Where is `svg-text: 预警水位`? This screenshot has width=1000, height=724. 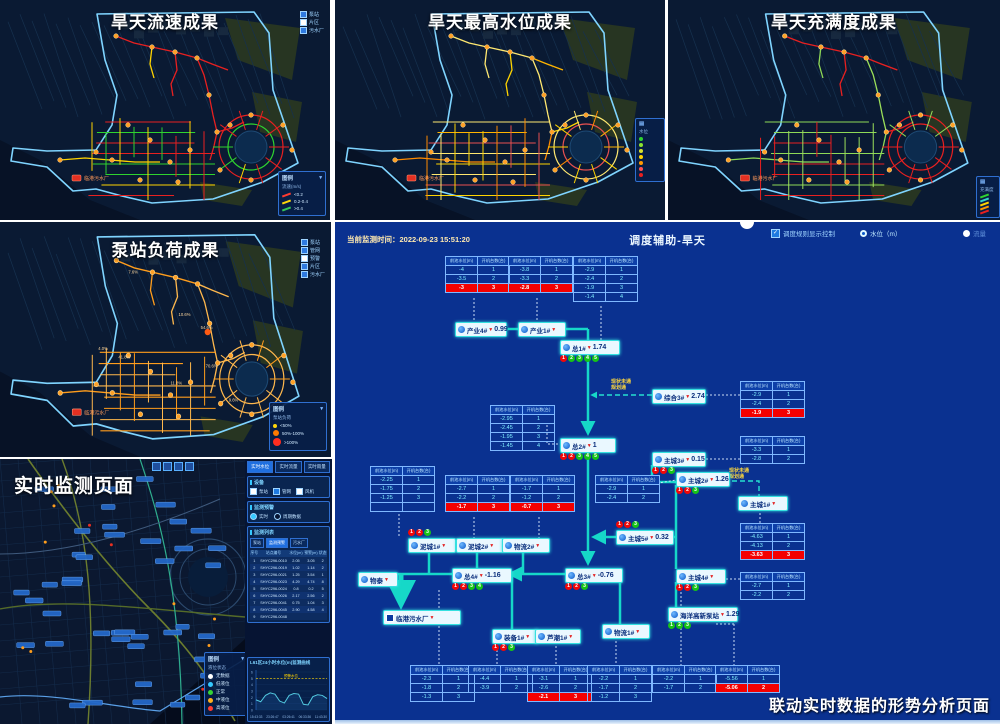 svg-text: 预警水位 is located at coordinates (291, 675).